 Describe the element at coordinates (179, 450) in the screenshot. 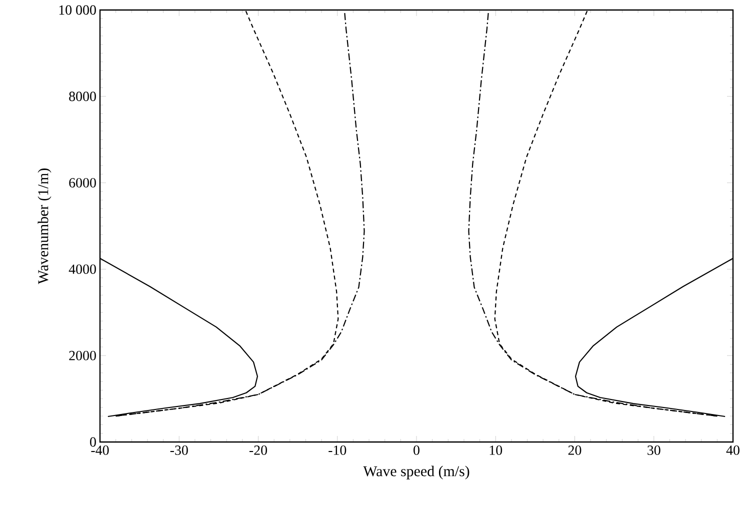

I see `x-tick-label: -30` at that location.